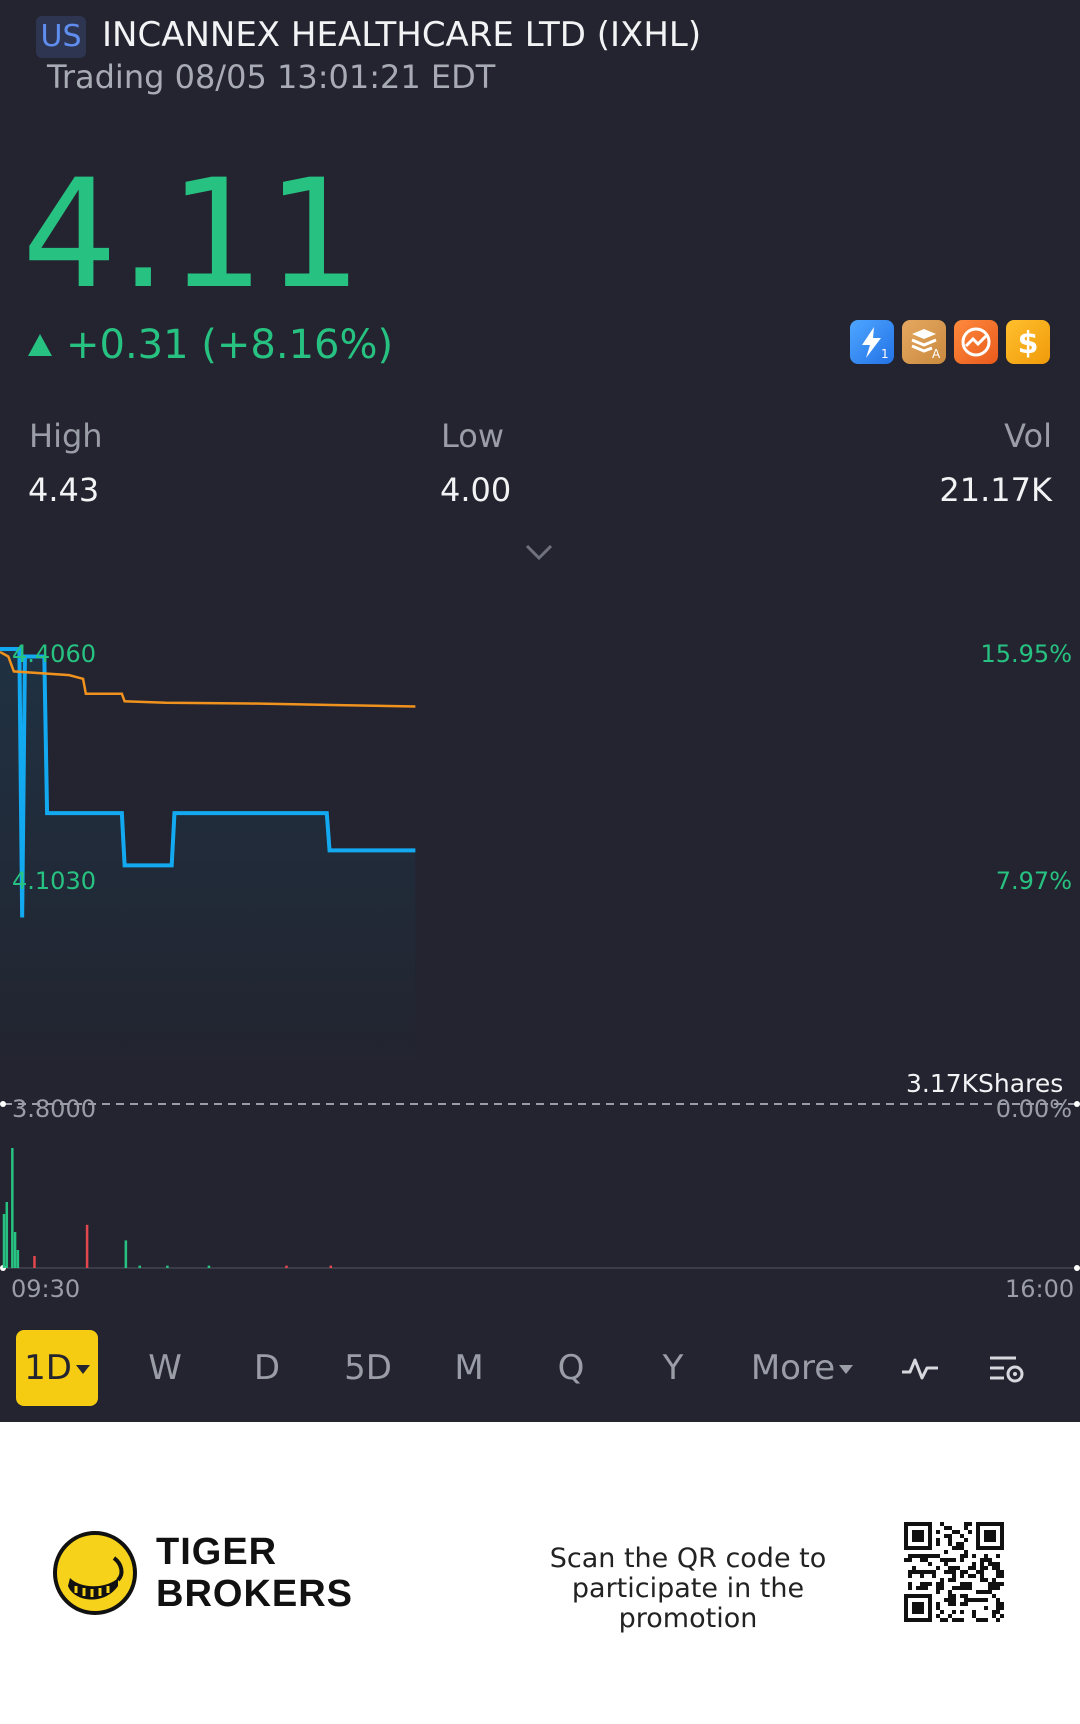  Describe the element at coordinates (165, 1368) in the screenshot. I see `tab-w: W` at that location.